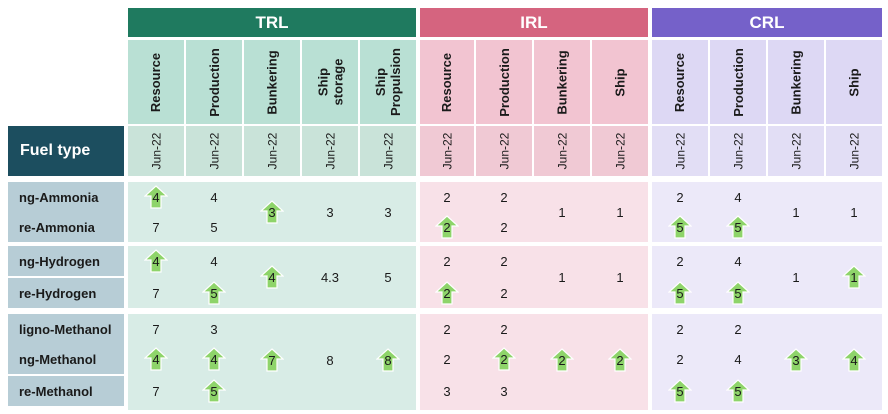 The height and width of the screenshot is (414, 888). What do you see at coordinates (767, 212) in the screenshot?
I see `body-band` at bounding box center [767, 212].